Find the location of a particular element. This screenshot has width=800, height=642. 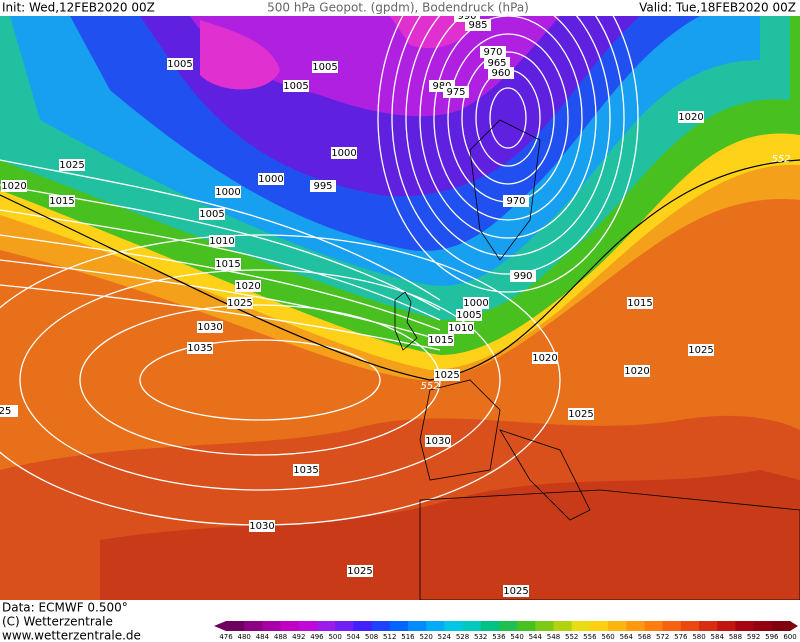

colorbar-label: 484 is located at coordinates (263, 637).